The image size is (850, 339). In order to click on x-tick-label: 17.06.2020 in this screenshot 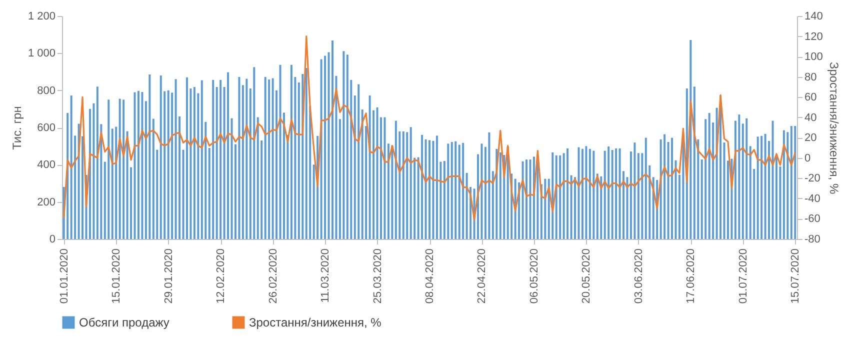, I will do `click(691, 276)`.